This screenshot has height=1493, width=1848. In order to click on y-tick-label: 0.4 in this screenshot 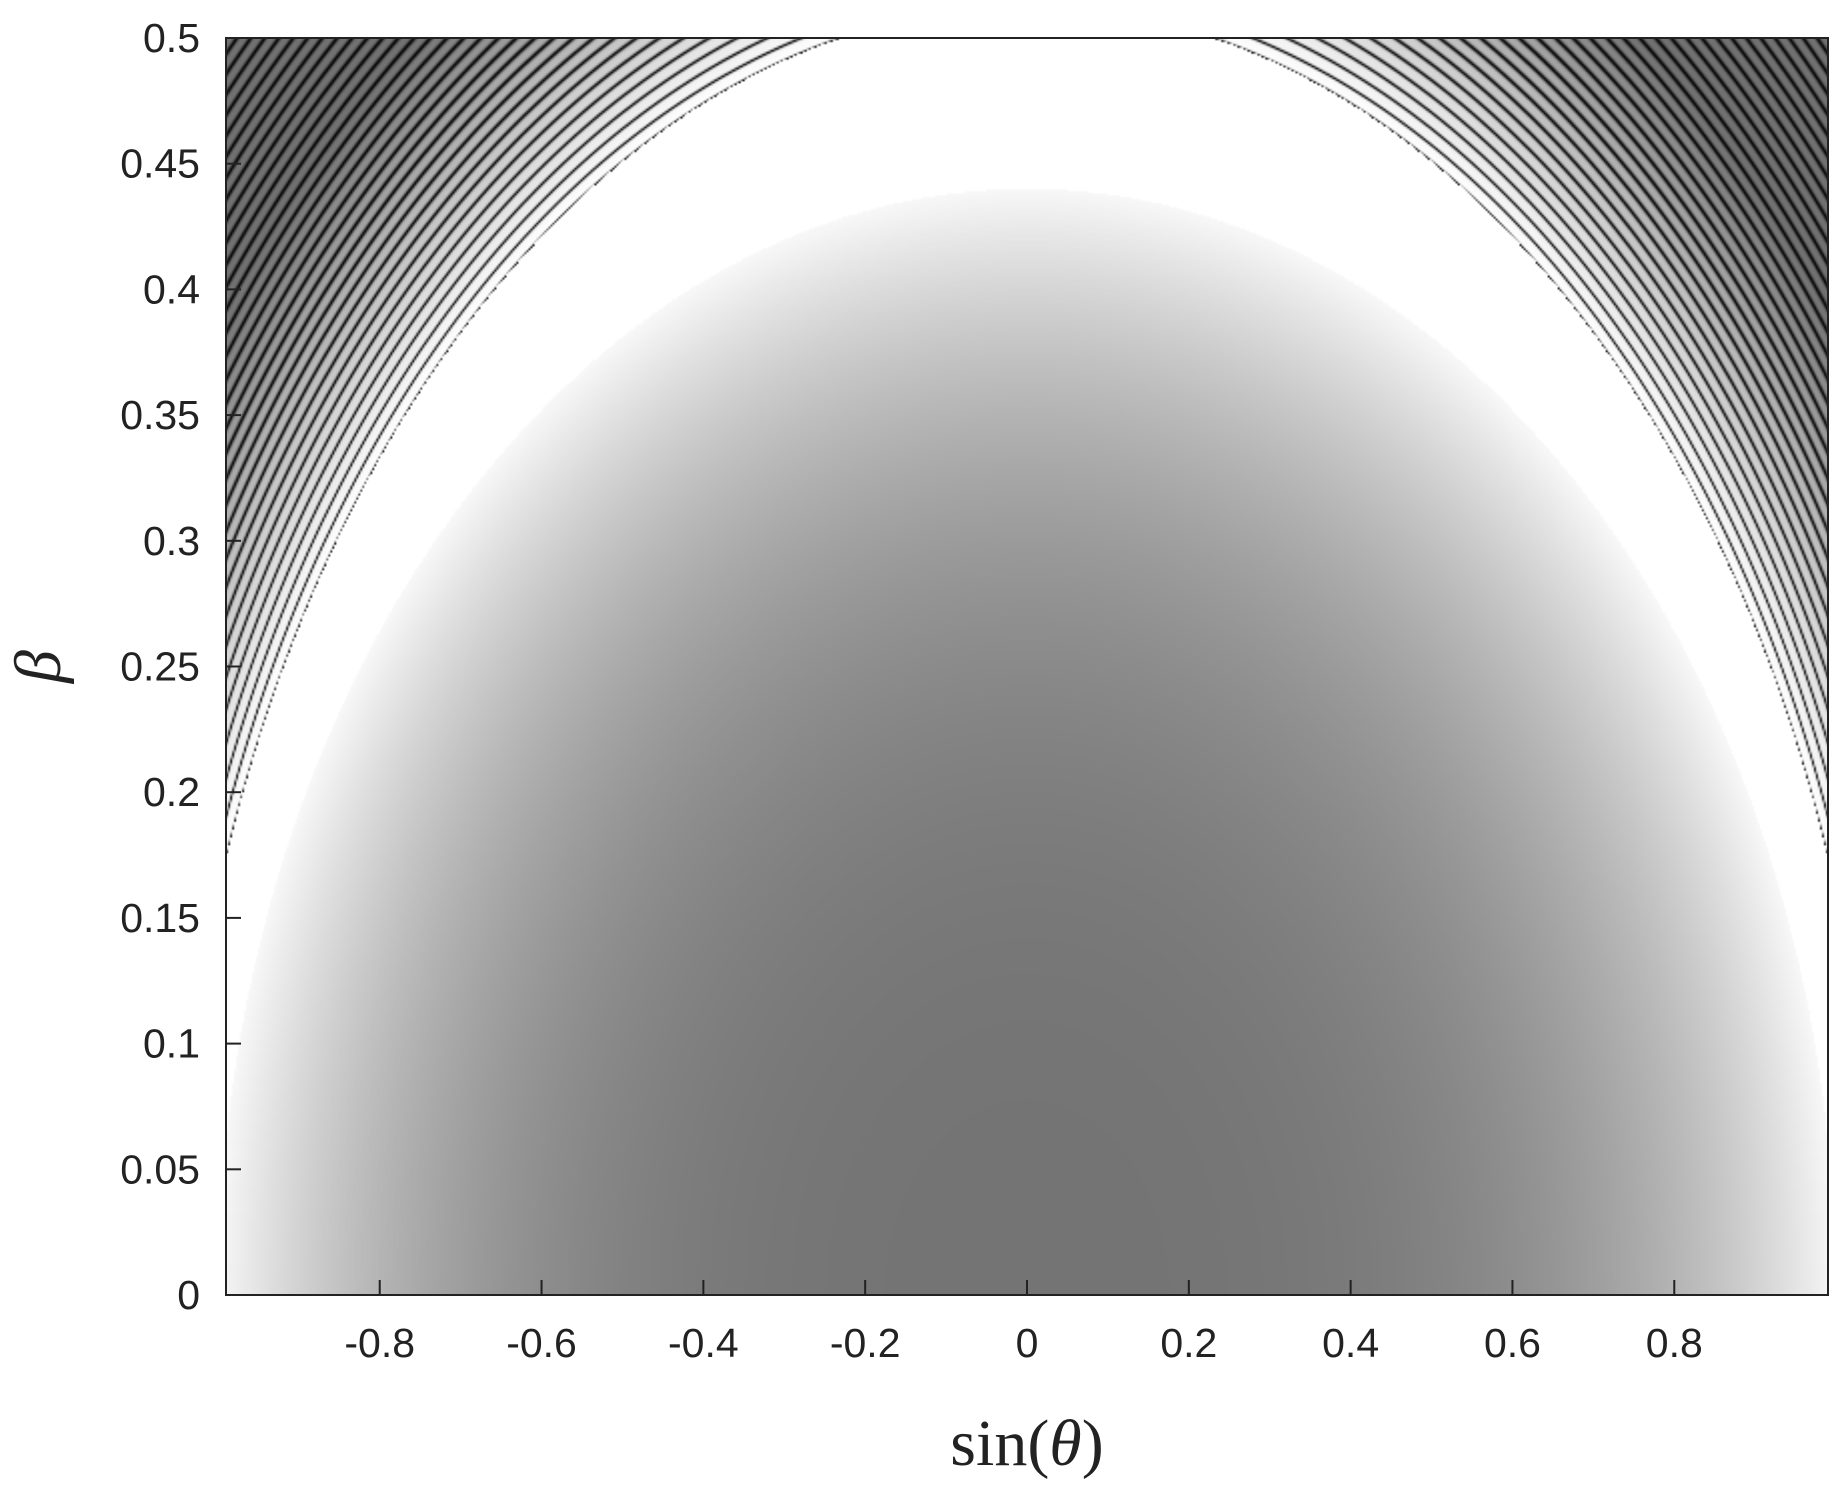, I will do `click(171, 289)`.